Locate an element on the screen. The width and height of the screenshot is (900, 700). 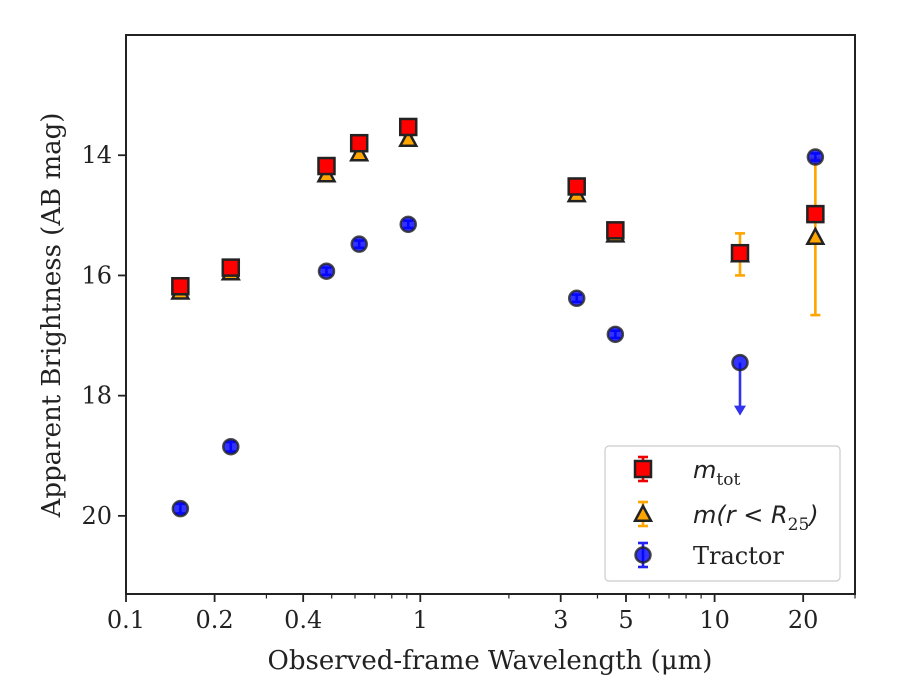
x-tick-label: 3 is located at coordinates (560, 620).